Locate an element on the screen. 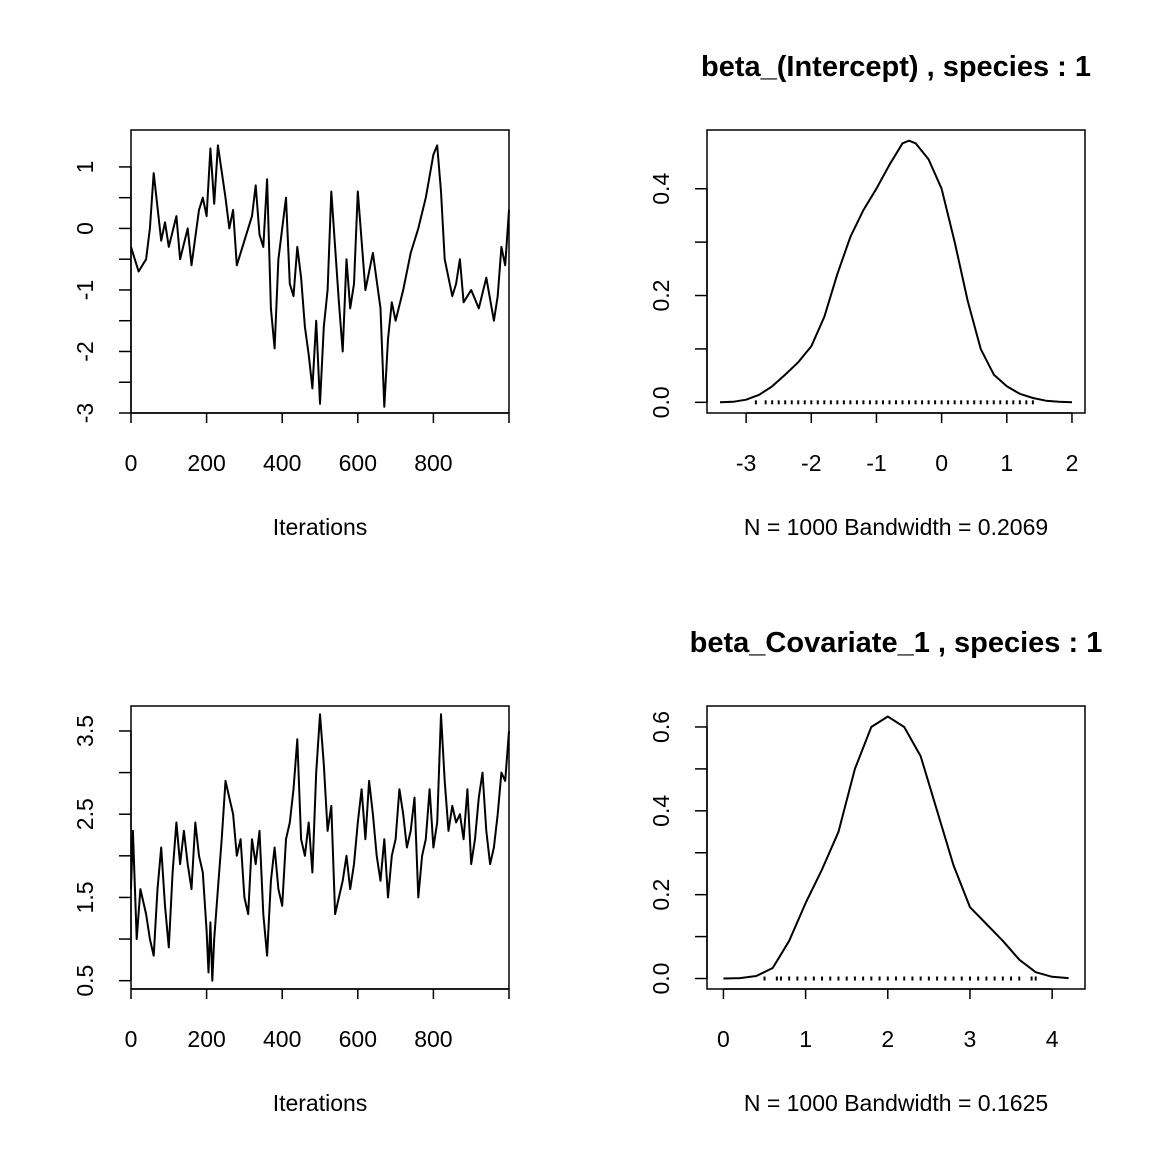  y-tick-label: 1 is located at coordinates (85, 167).